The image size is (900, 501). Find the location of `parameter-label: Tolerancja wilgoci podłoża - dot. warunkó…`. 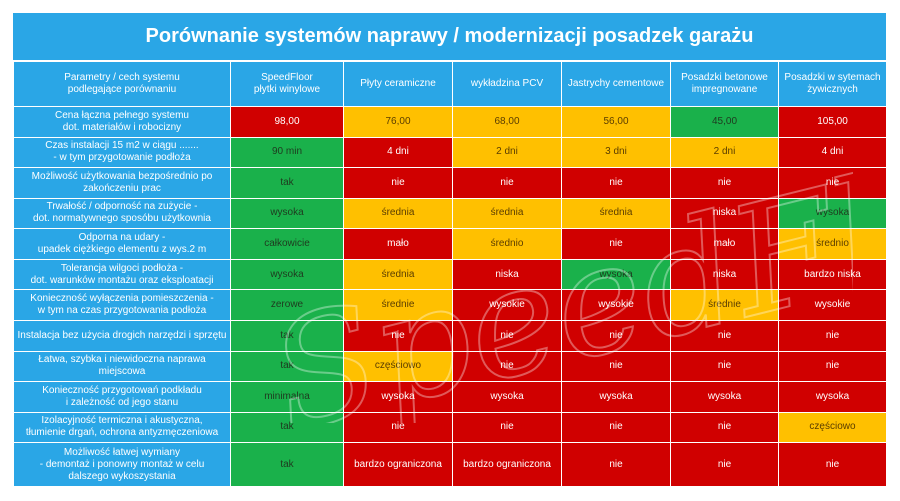

parameter-label: Tolerancja wilgoci podłoża - dot. warunkó… is located at coordinates (122, 274).